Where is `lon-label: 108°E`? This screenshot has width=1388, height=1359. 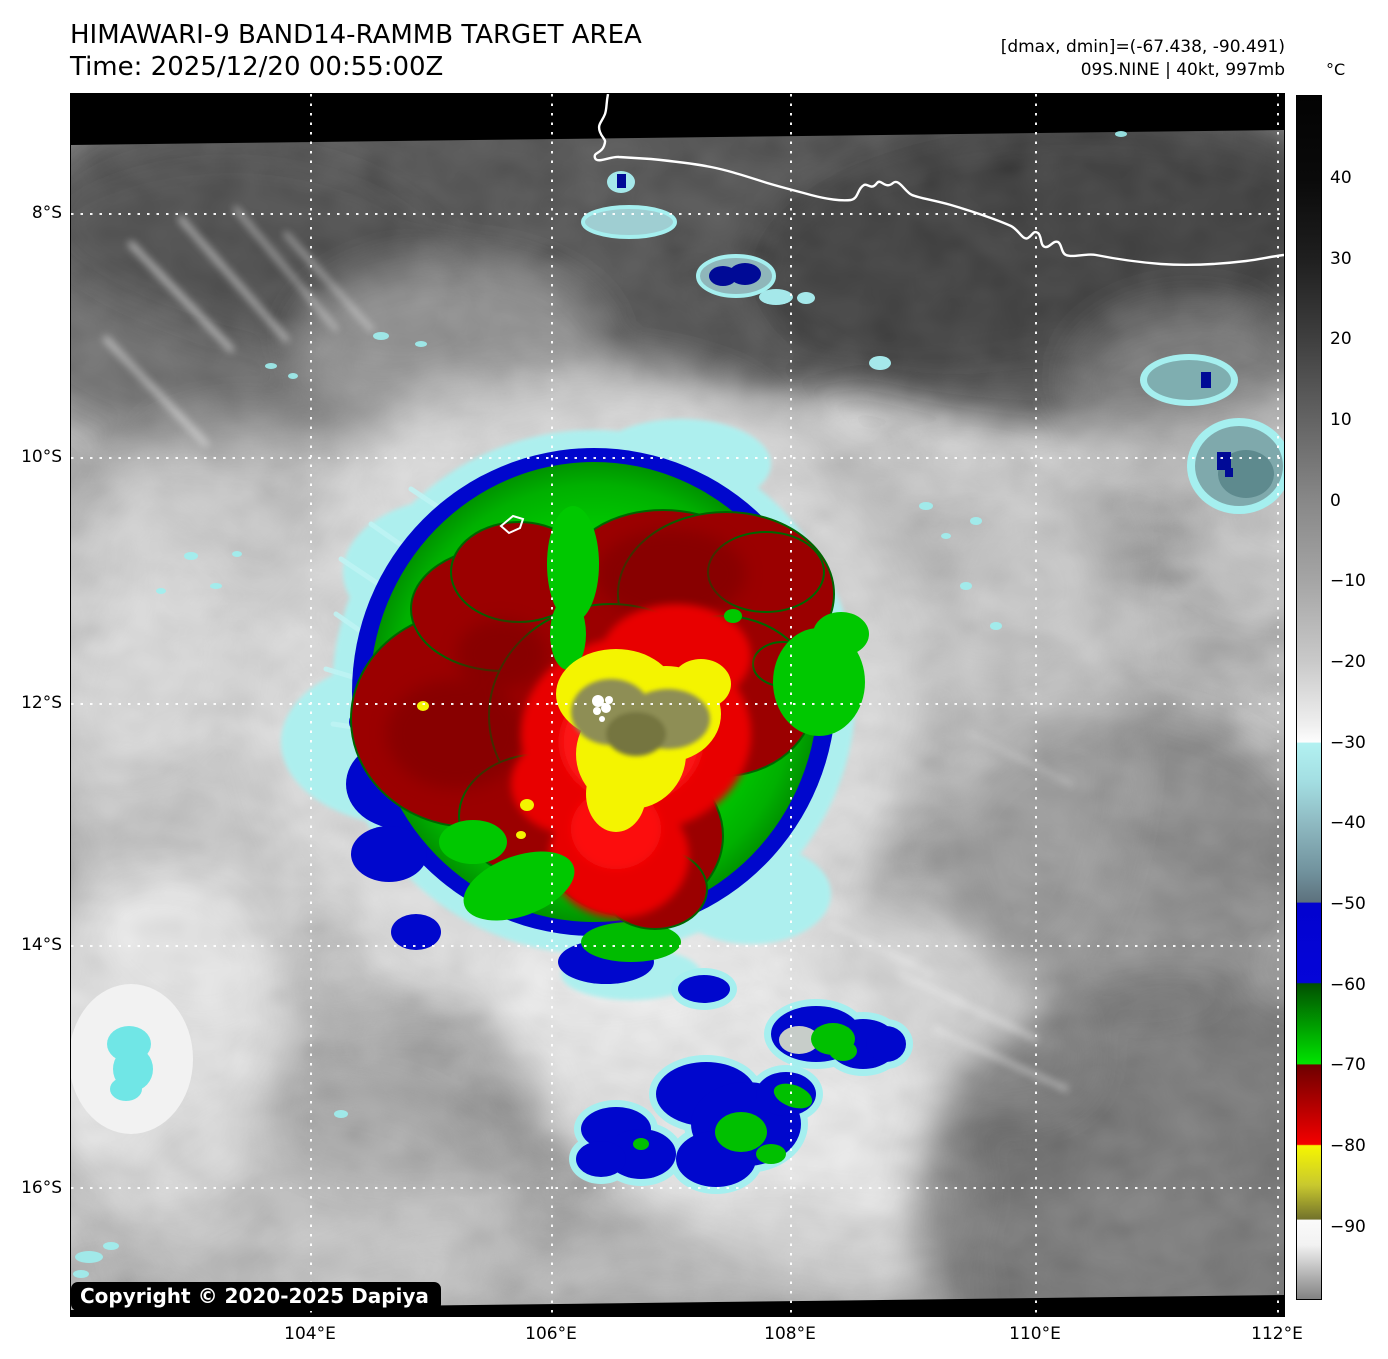 lon-label: 108°E is located at coordinates (790, 1334).